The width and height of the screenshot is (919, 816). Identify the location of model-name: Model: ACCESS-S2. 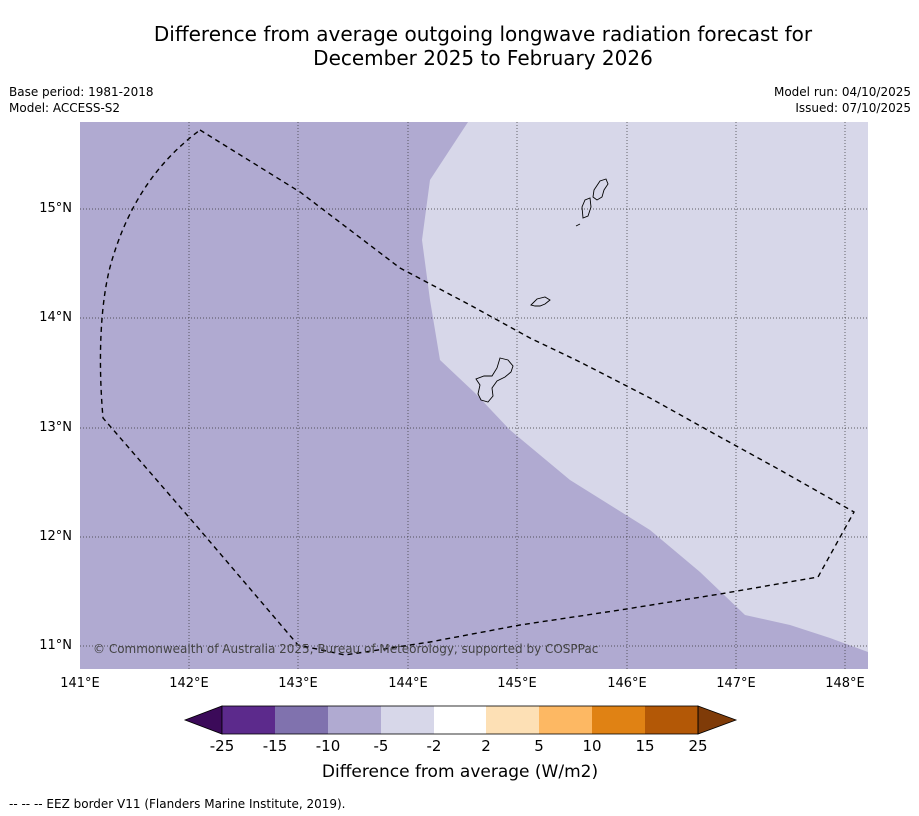
(65, 108).